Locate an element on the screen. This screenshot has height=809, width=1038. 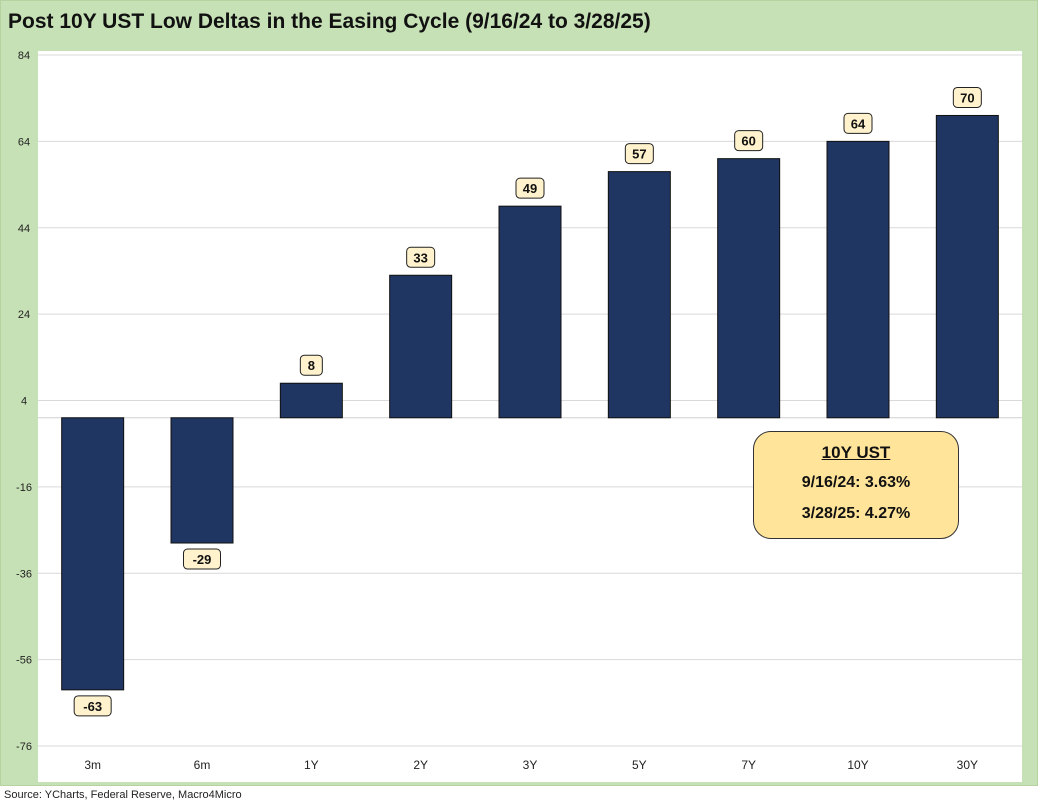
y-tick-label: 64 is located at coordinates (24, 142).